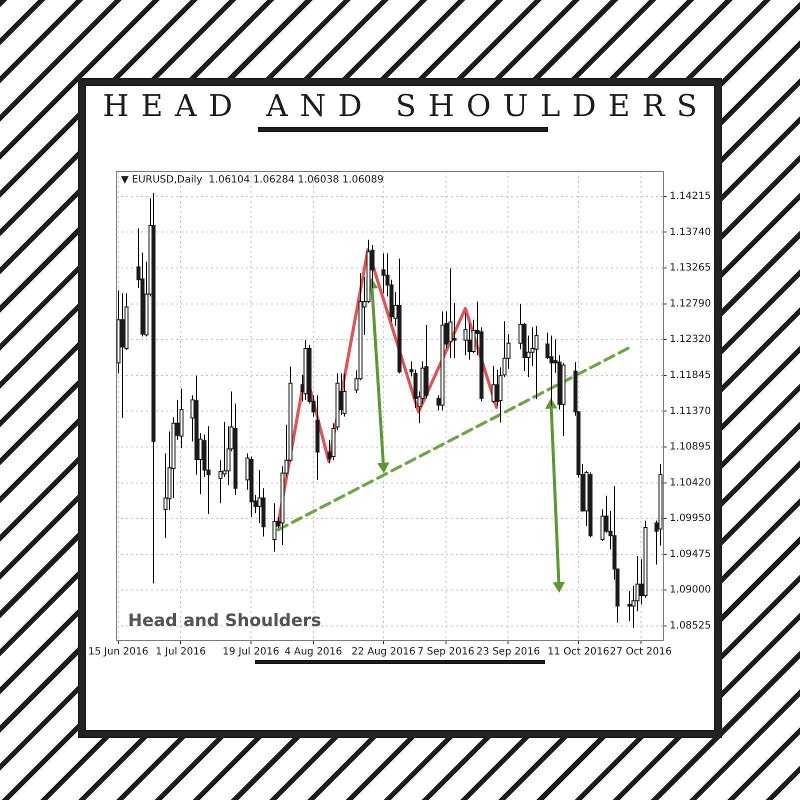 The height and width of the screenshot is (800, 800). What do you see at coordinates (691, 196) in the screenshot?
I see `y-tick-label: 1.14215` at bounding box center [691, 196].